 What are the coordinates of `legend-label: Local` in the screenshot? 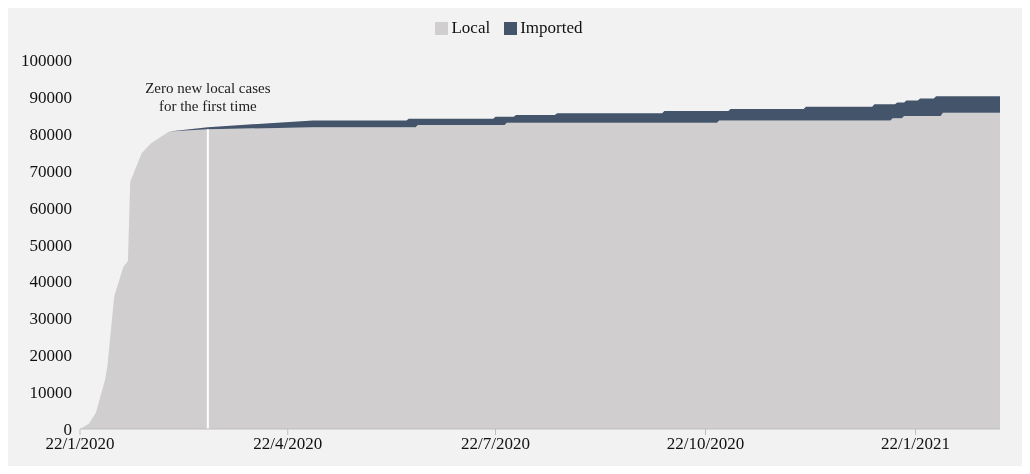 It's located at (470, 28).